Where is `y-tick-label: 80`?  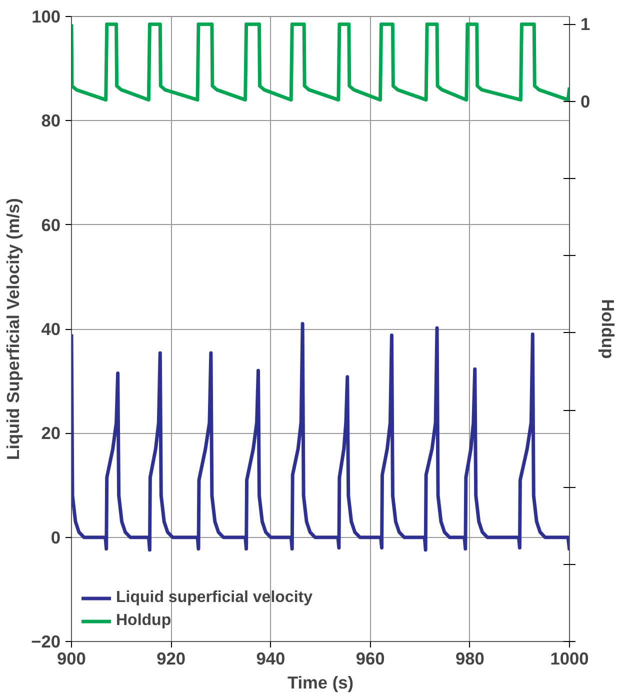
y-tick-label: 80 is located at coordinates (51, 120).